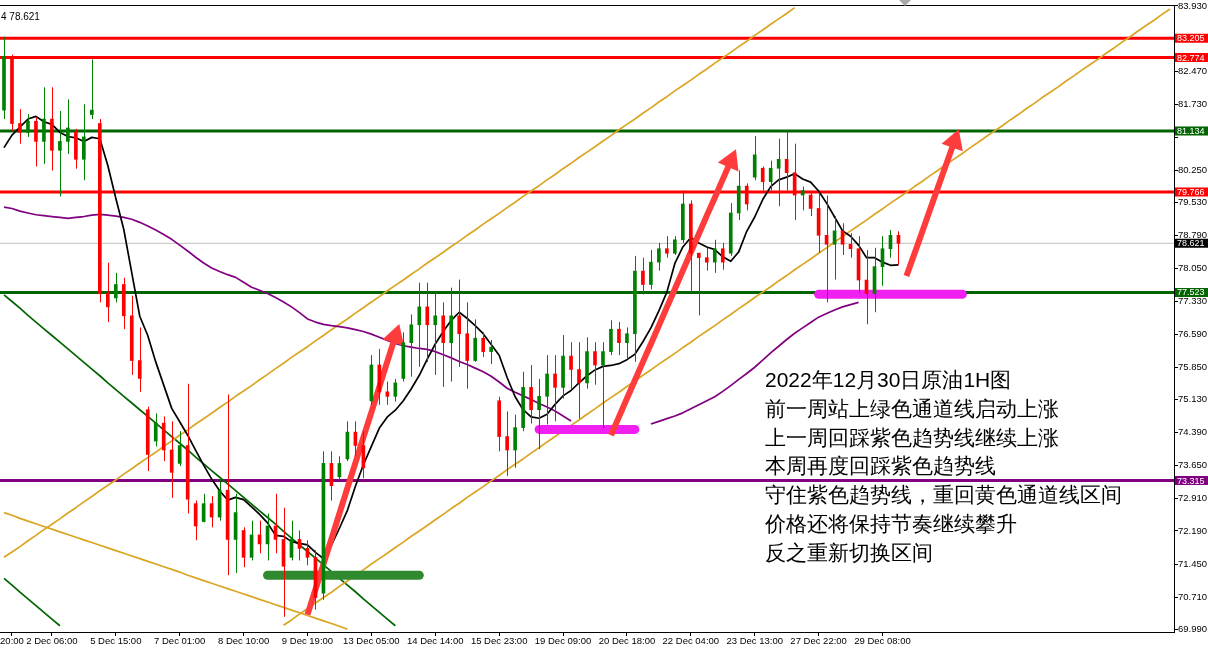  What do you see at coordinates (818, 641) in the screenshot?
I see `x-tick-label: 27 Dec 22:00` at bounding box center [818, 641].